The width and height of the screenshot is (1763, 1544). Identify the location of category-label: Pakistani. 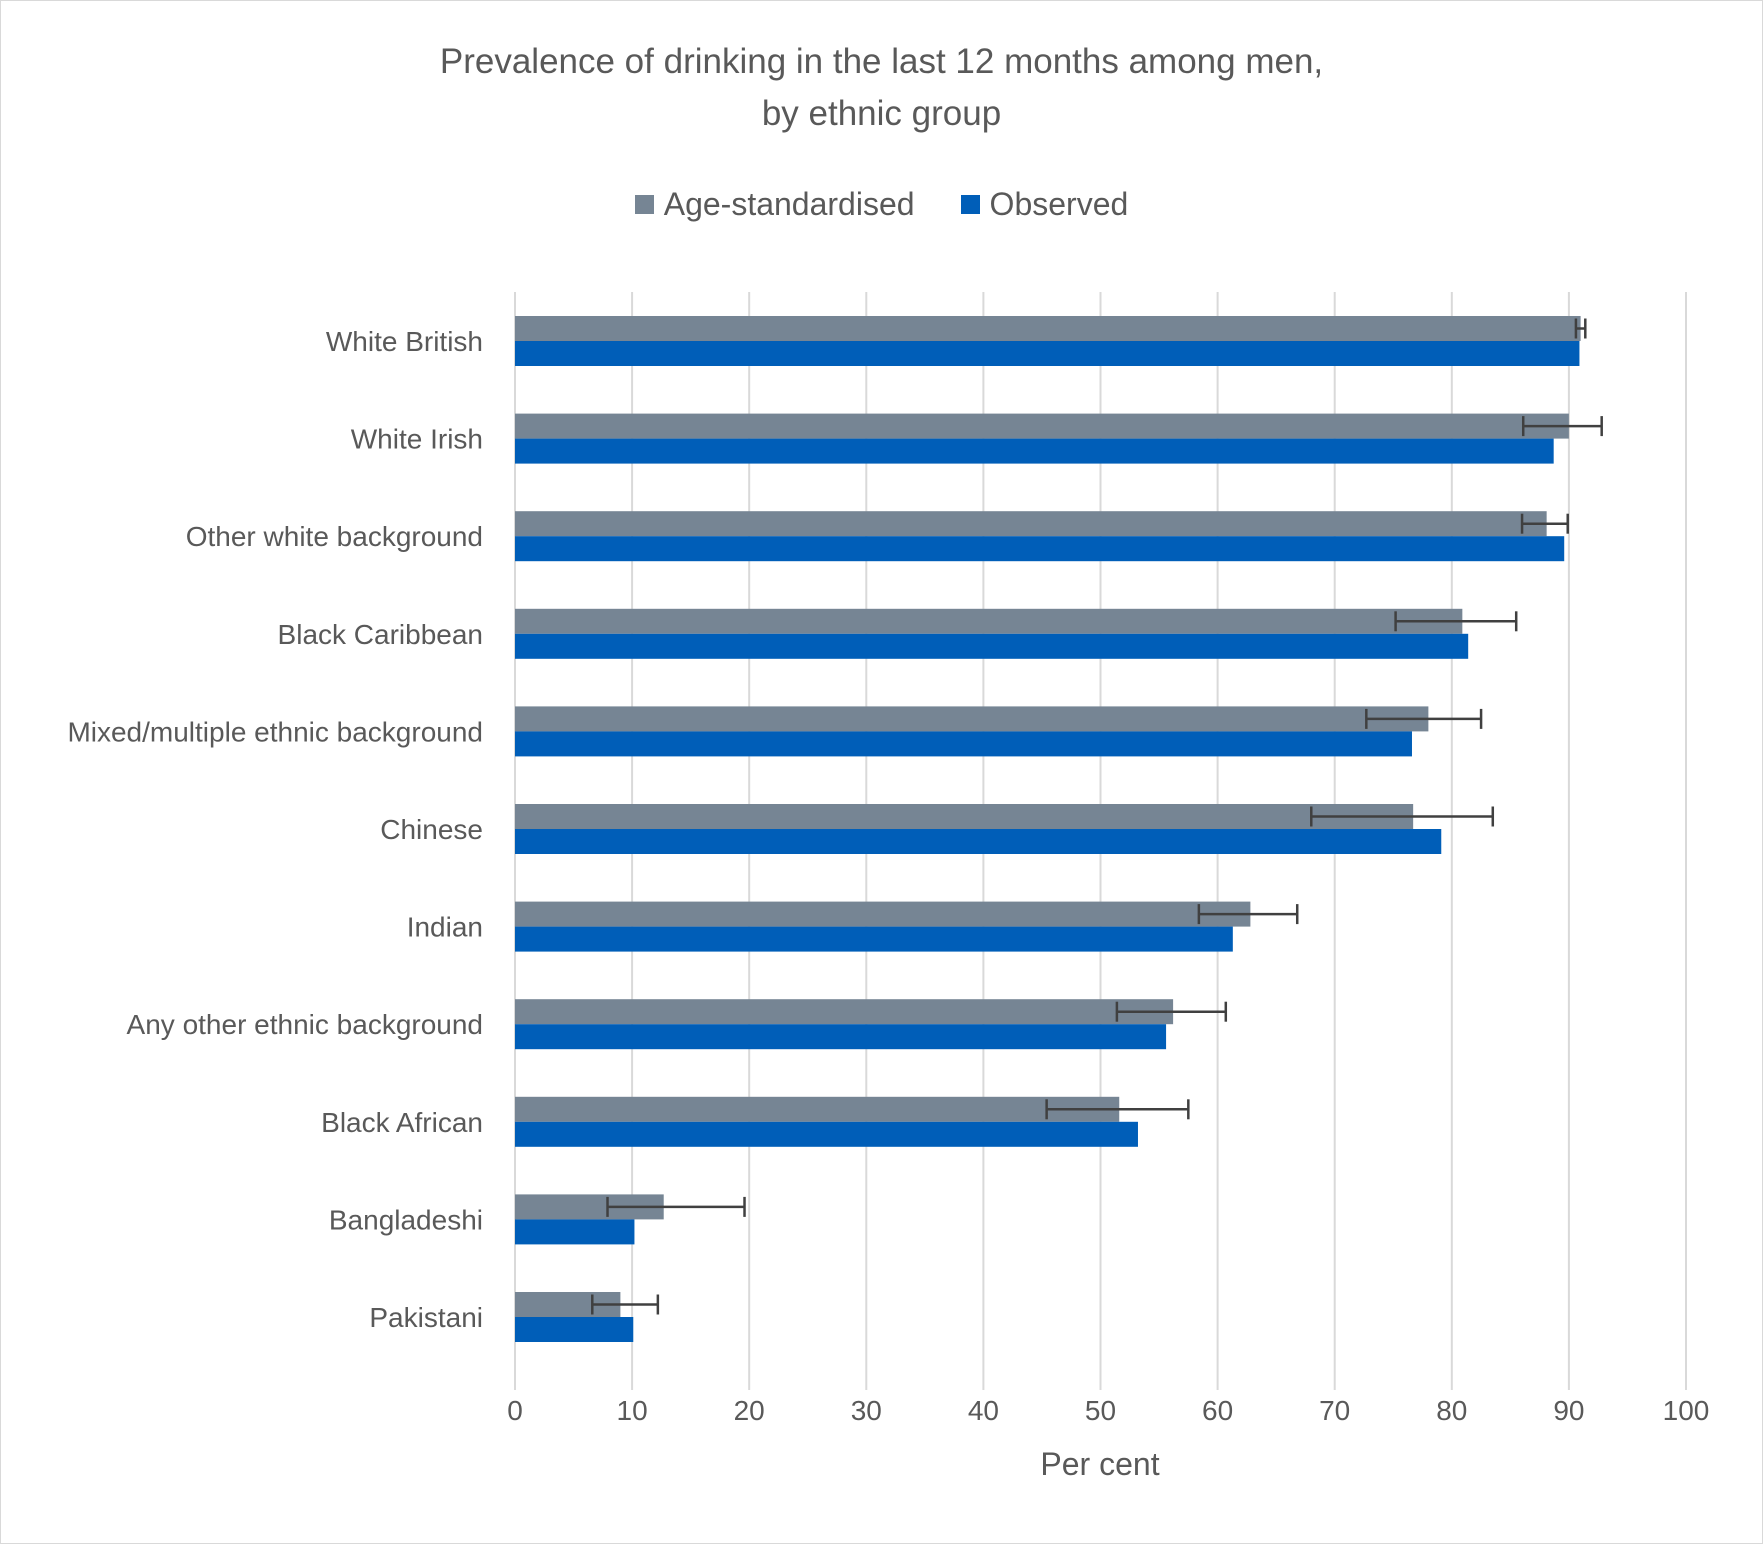
(426, 1317).